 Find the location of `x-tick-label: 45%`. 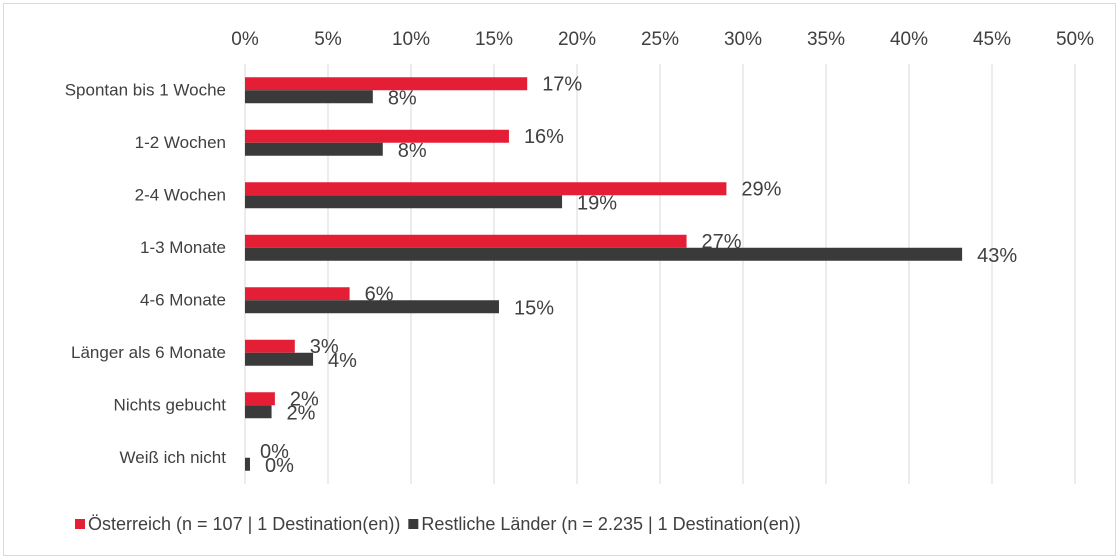

x-tick-label: 45% is located at coordinates (992, 39).